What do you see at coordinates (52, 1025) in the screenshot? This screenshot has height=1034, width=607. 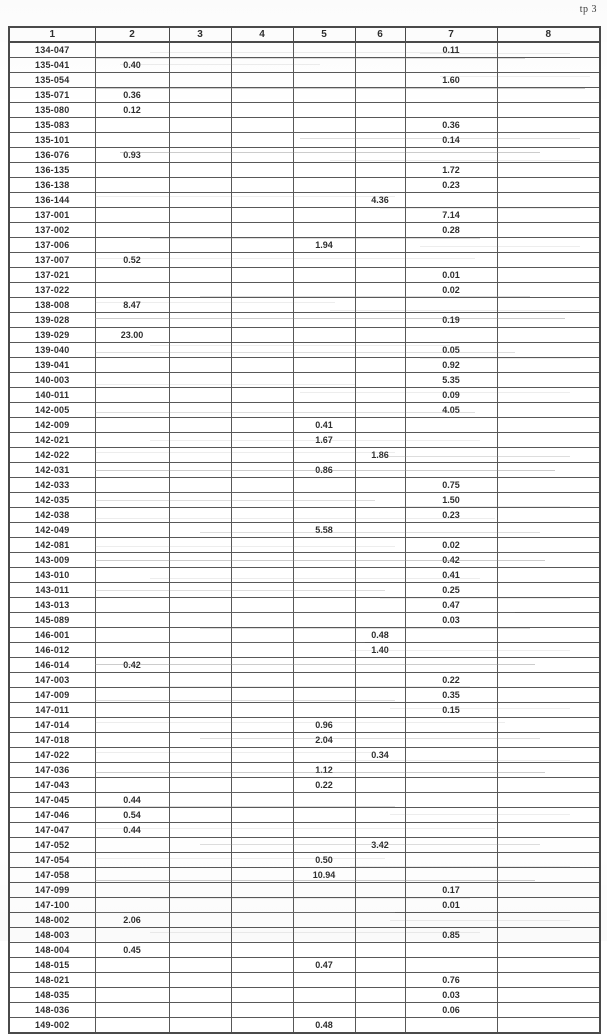 I see `row-id-cell: 149-002` at bounding box center [52, 1025].